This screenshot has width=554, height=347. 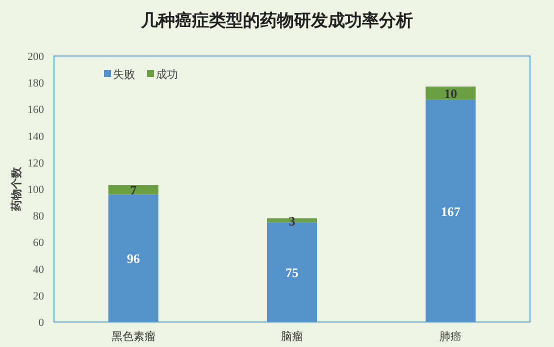 I want to click on y-tick-label: 20, so click(x=38, y=296).